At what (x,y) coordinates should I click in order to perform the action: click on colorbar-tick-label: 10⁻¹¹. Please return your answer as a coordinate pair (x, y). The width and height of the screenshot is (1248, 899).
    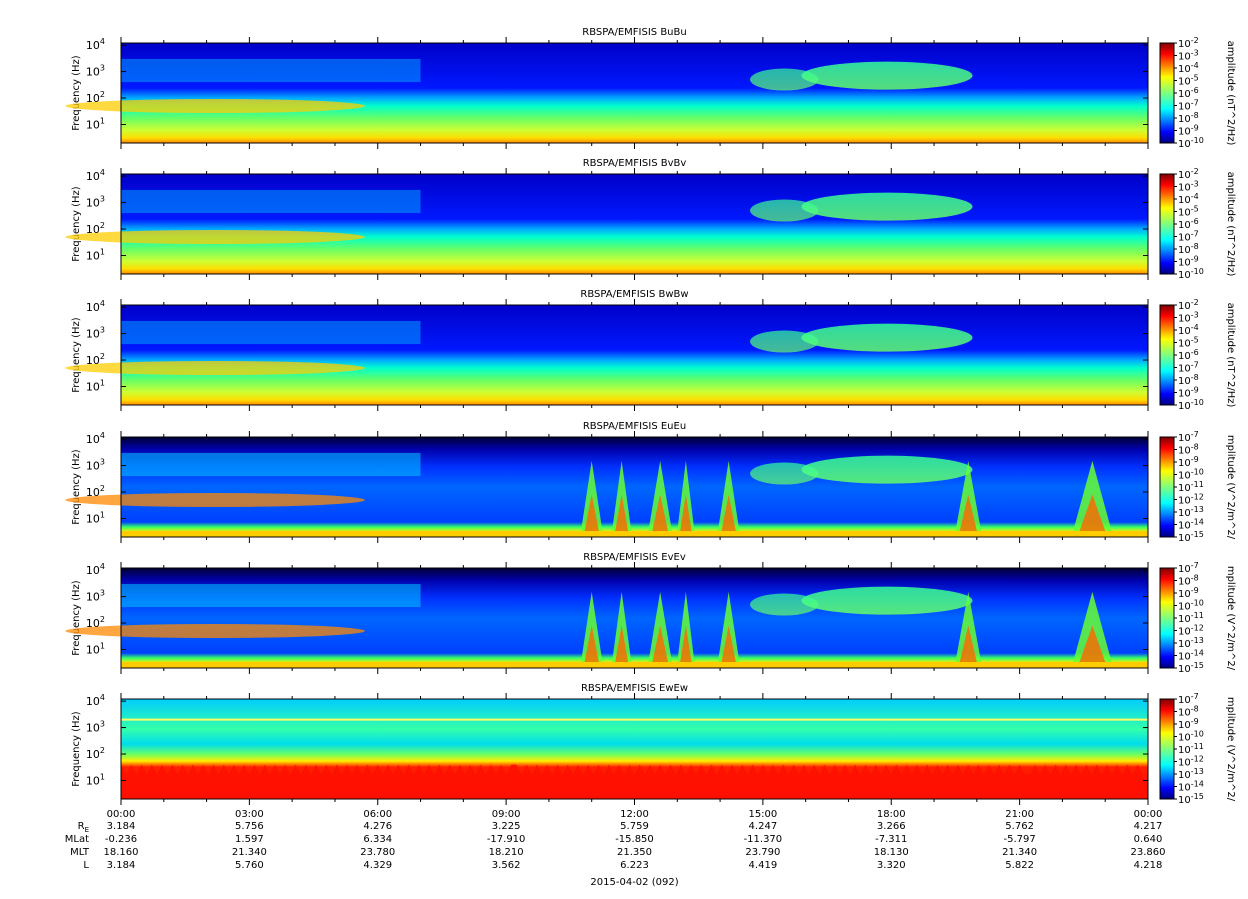
    Looking at the image, I should click on (1191, 487).